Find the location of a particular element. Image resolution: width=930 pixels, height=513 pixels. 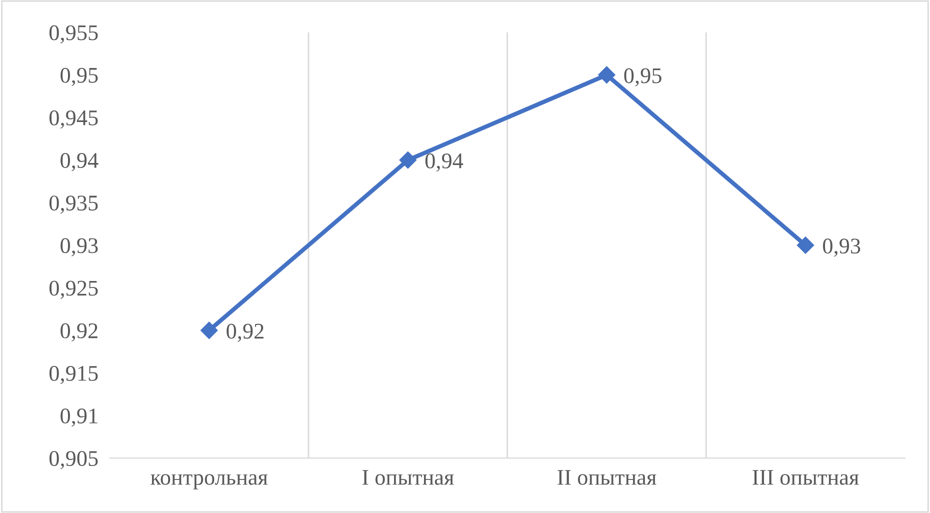

data-label: 0,95 is located at coordinates (643, 77).